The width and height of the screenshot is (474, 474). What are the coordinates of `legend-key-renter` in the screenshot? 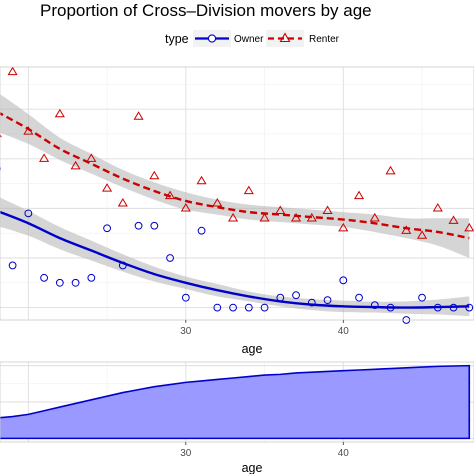 It's located at (285, 38).